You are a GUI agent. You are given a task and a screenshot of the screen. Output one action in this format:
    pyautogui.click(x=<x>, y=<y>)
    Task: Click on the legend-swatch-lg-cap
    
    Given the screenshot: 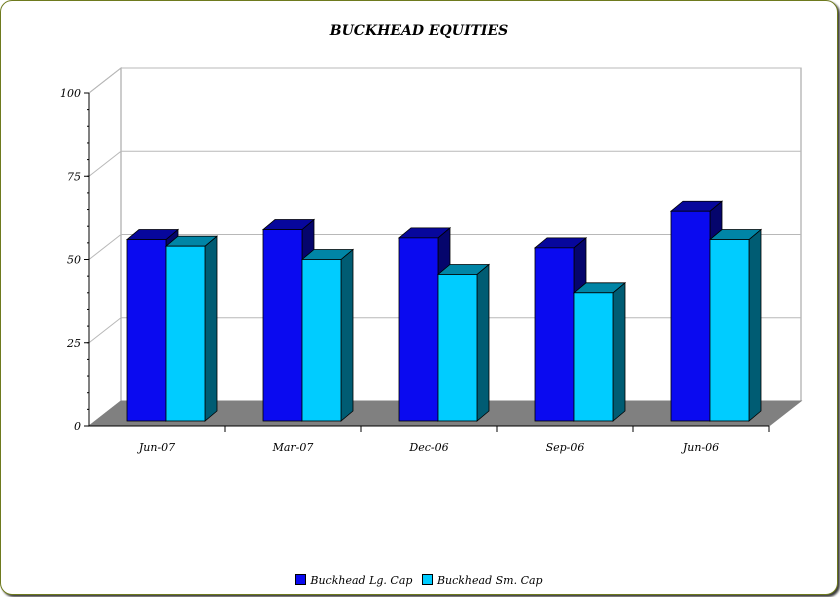 What is the action you would take?
    pyautogui.click(x=301, y=579)
    